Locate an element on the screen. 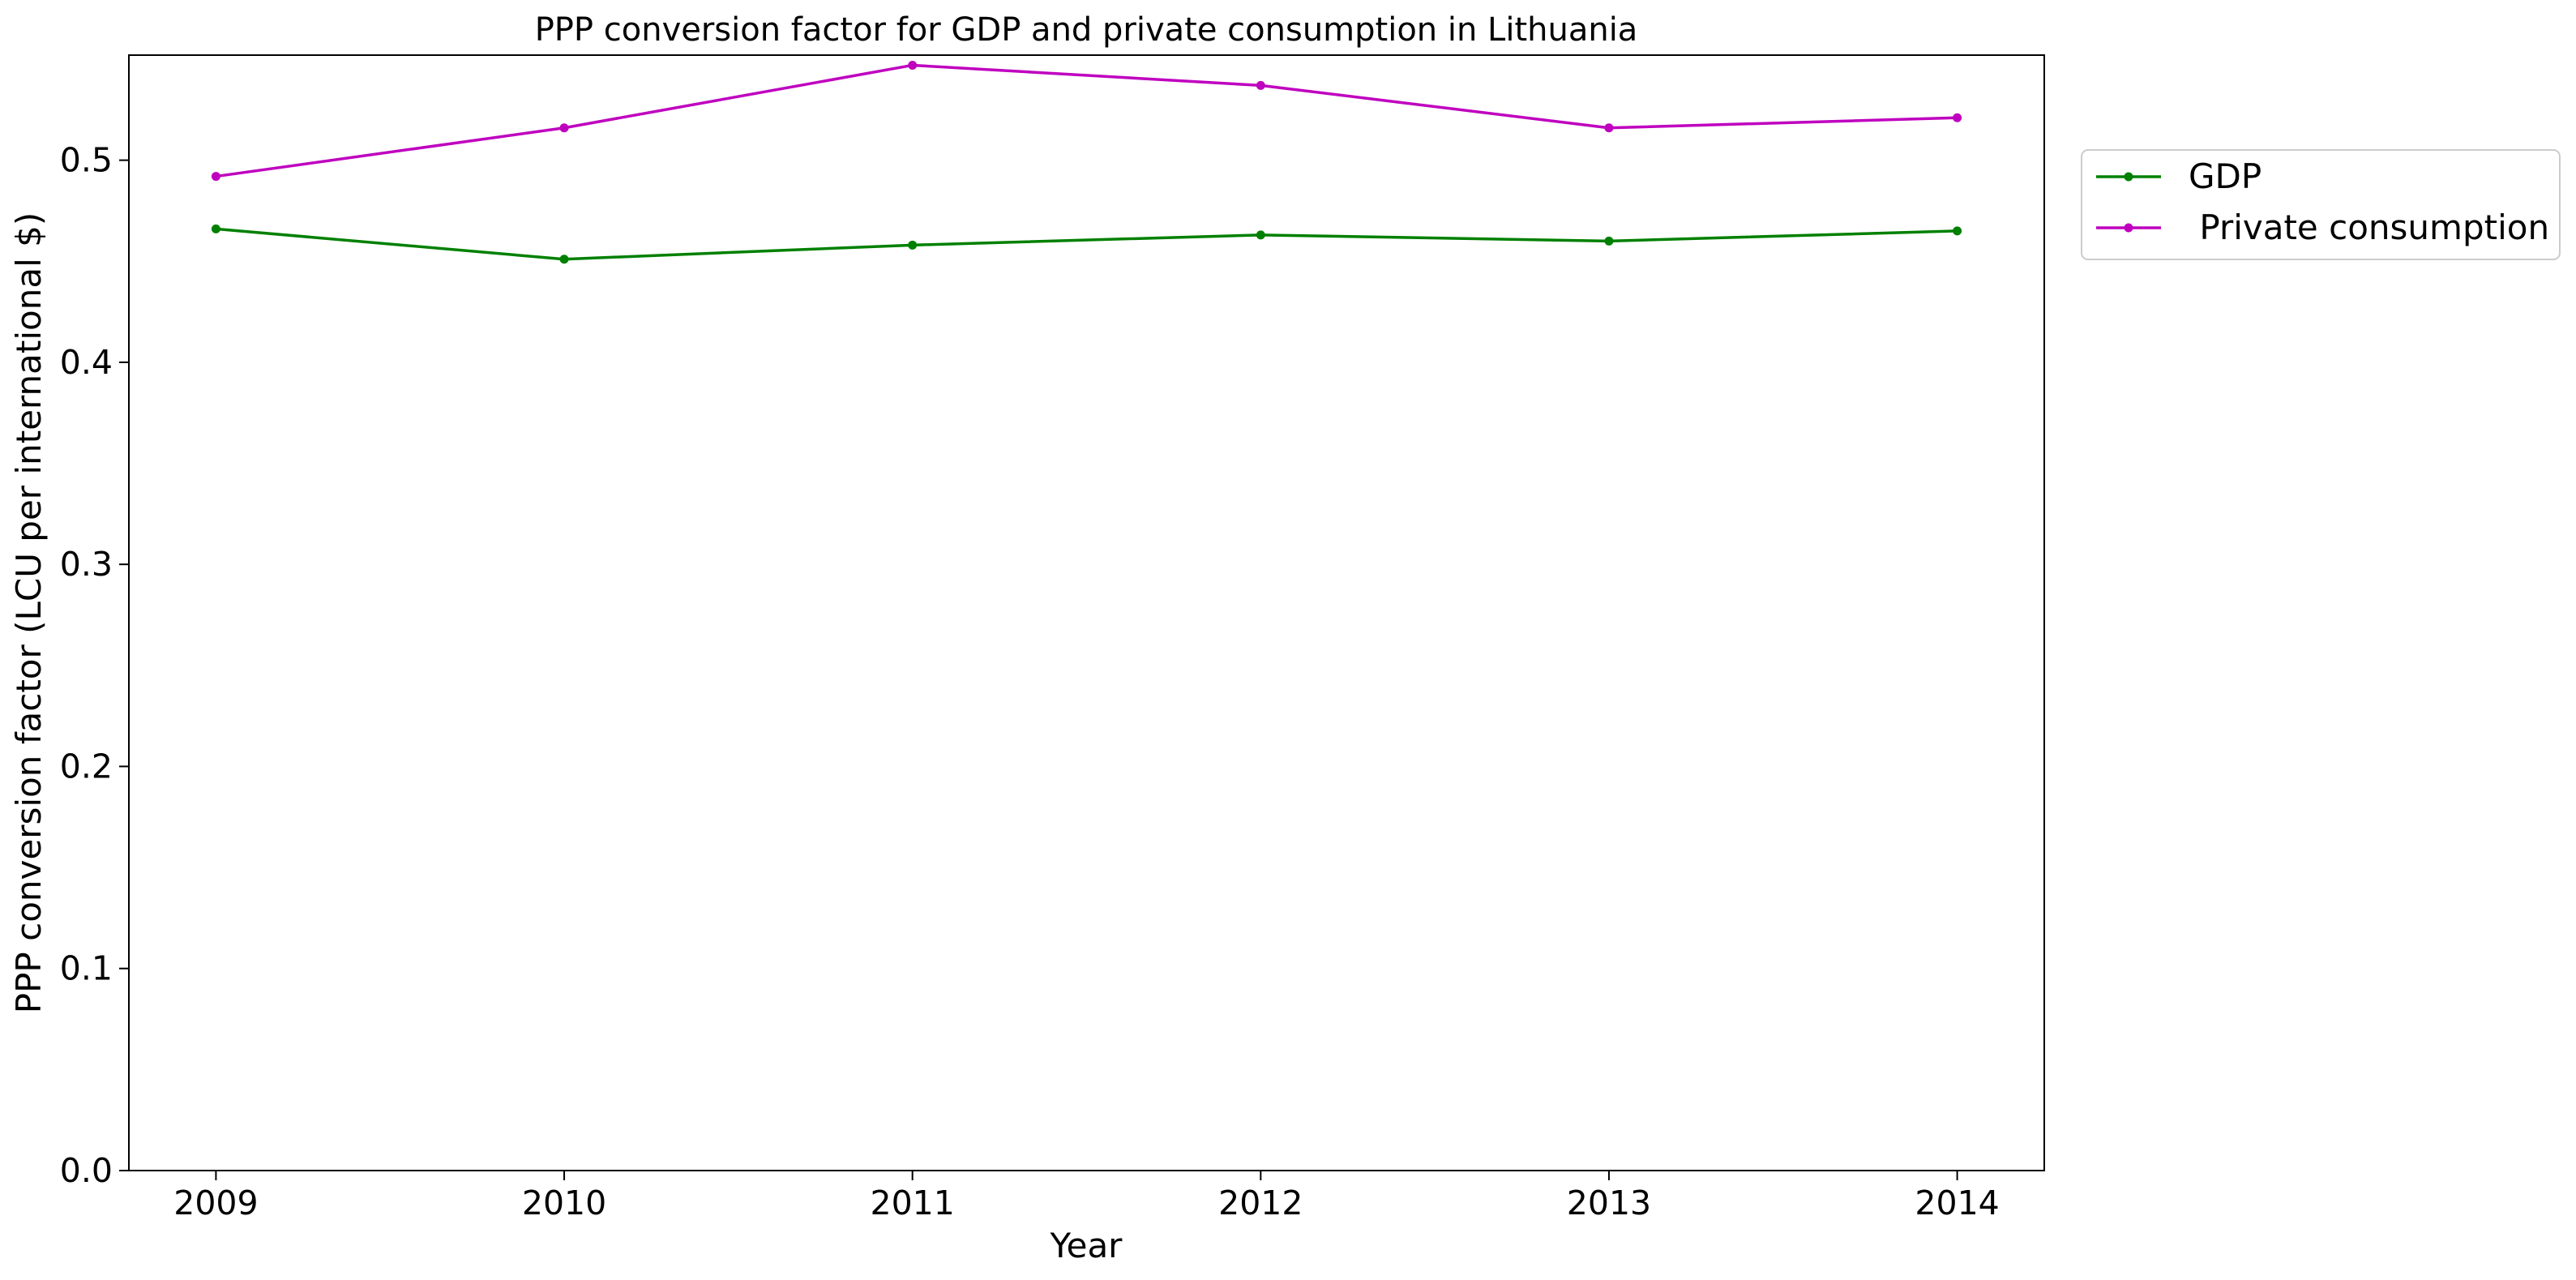 The width and height of the screenshot is (2576, 1280). series-line-gdp is located at coordinates (1087, 244).